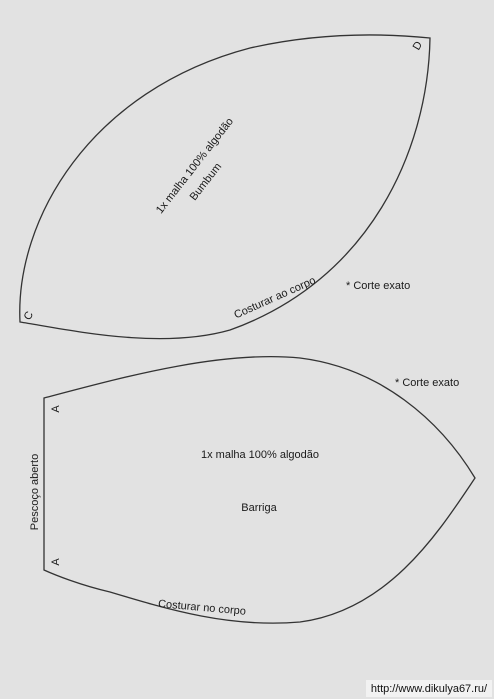 This screenshot has height=699, width=494. I want to click on side-label: Pescoço aberto, so click(35, 492).